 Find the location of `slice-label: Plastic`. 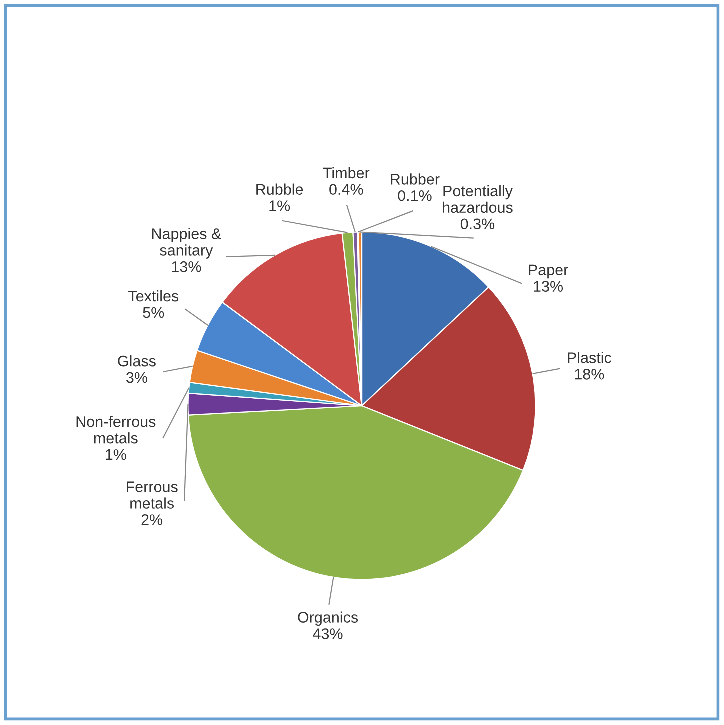

slice-label: Plastic is located at coordinates (590, 358).